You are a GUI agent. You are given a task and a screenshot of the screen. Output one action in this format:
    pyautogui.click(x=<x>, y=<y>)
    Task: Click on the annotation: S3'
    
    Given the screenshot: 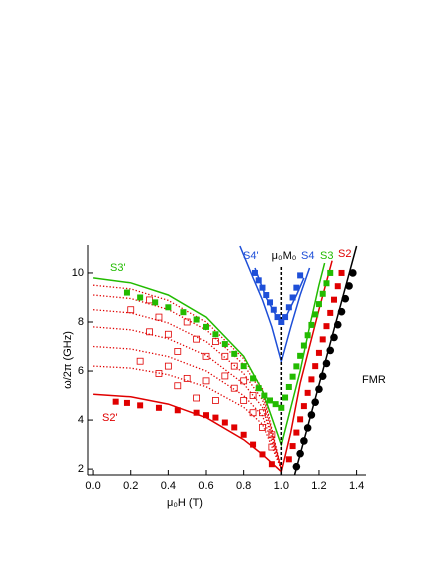 What is the action you would take?
    pyautogui.click(x=118, y=268)
    